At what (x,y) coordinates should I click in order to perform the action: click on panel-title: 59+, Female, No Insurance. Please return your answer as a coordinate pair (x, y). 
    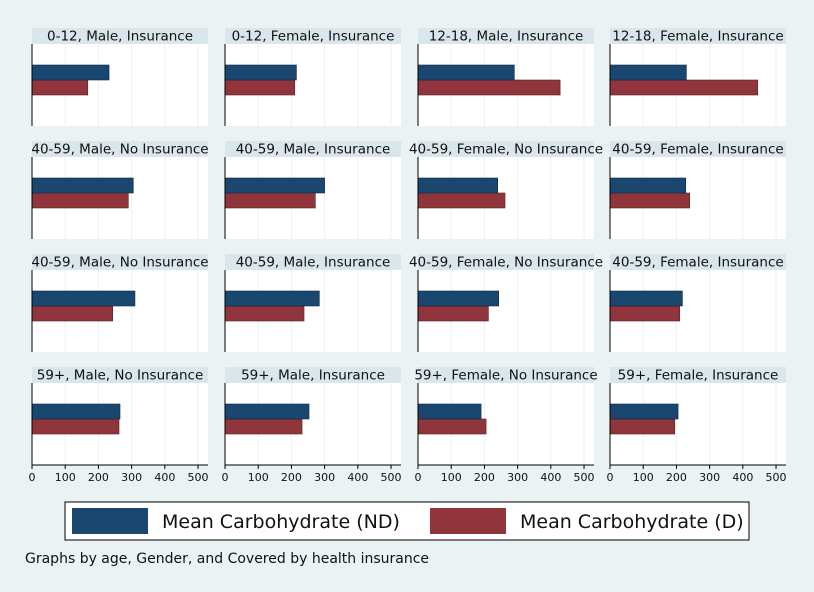
    Looking at the image, I should click on (505, 376).